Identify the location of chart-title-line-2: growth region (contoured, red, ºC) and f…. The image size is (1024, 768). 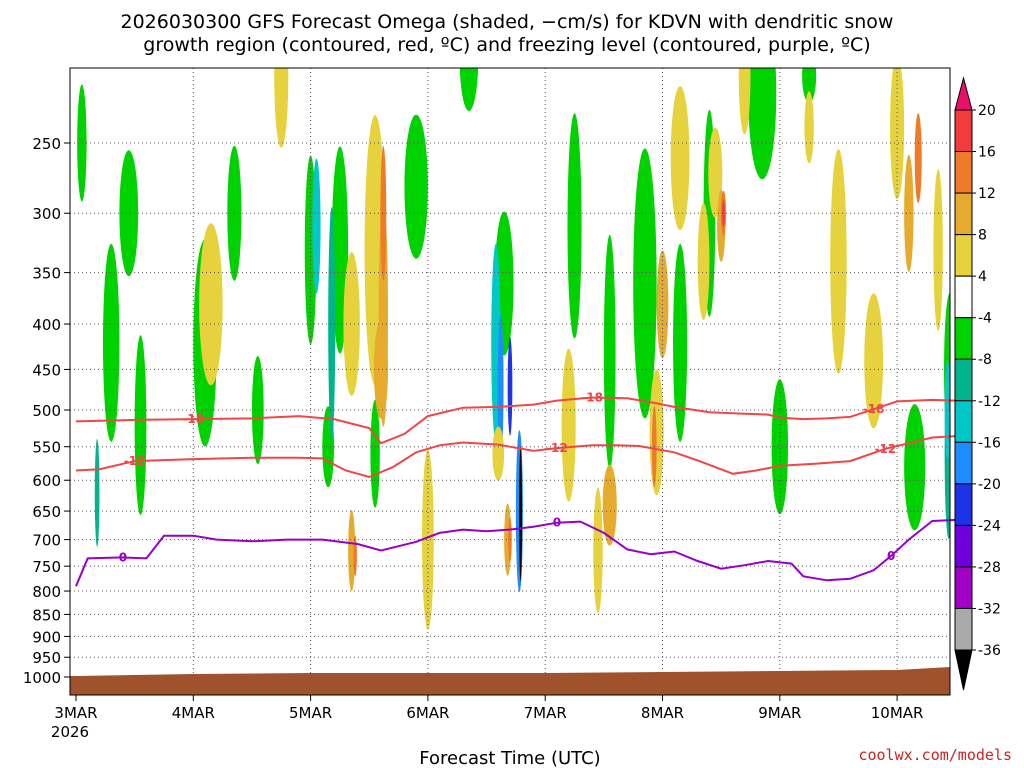
(506, 45).